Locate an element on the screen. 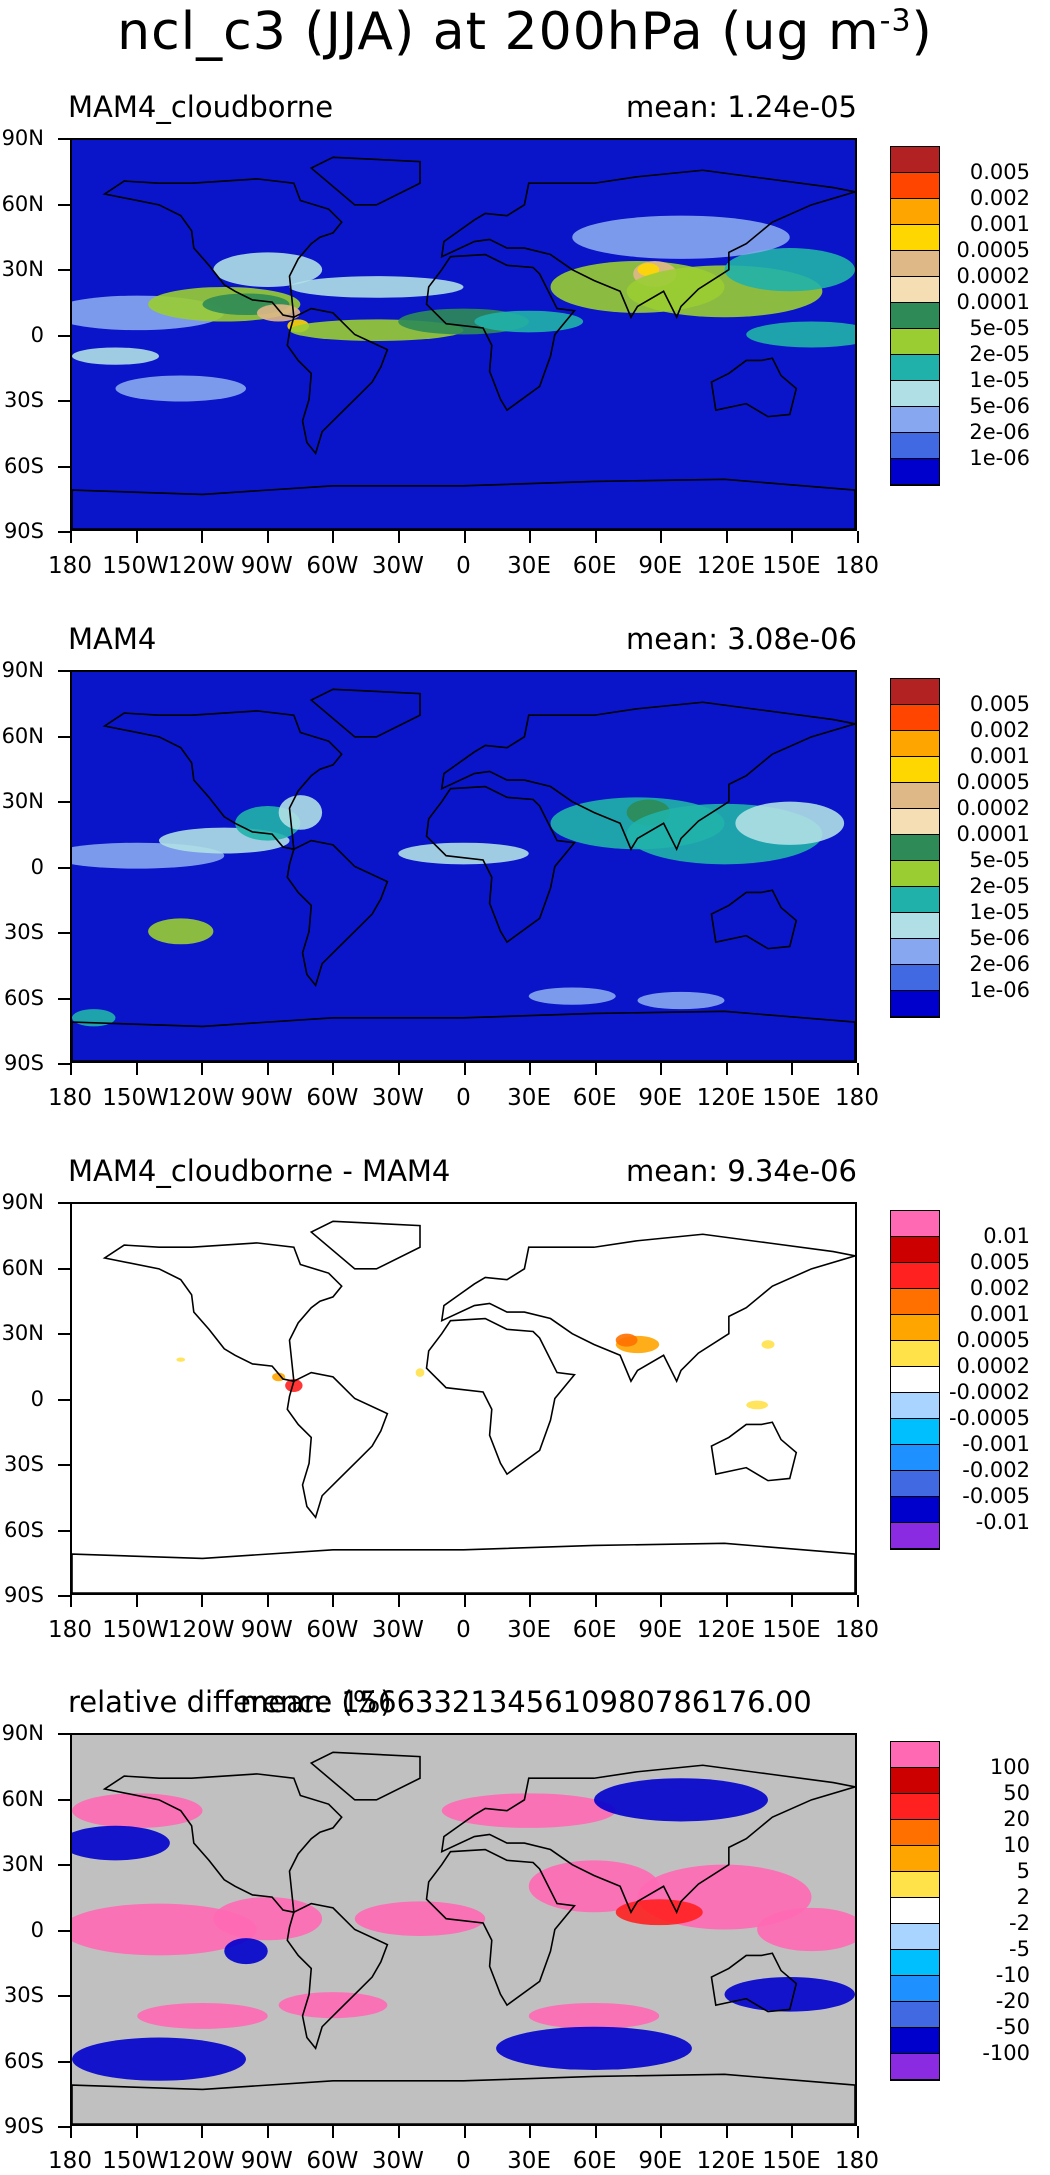  lat-tick-label: 90S is located at coordinates (23, 1595).